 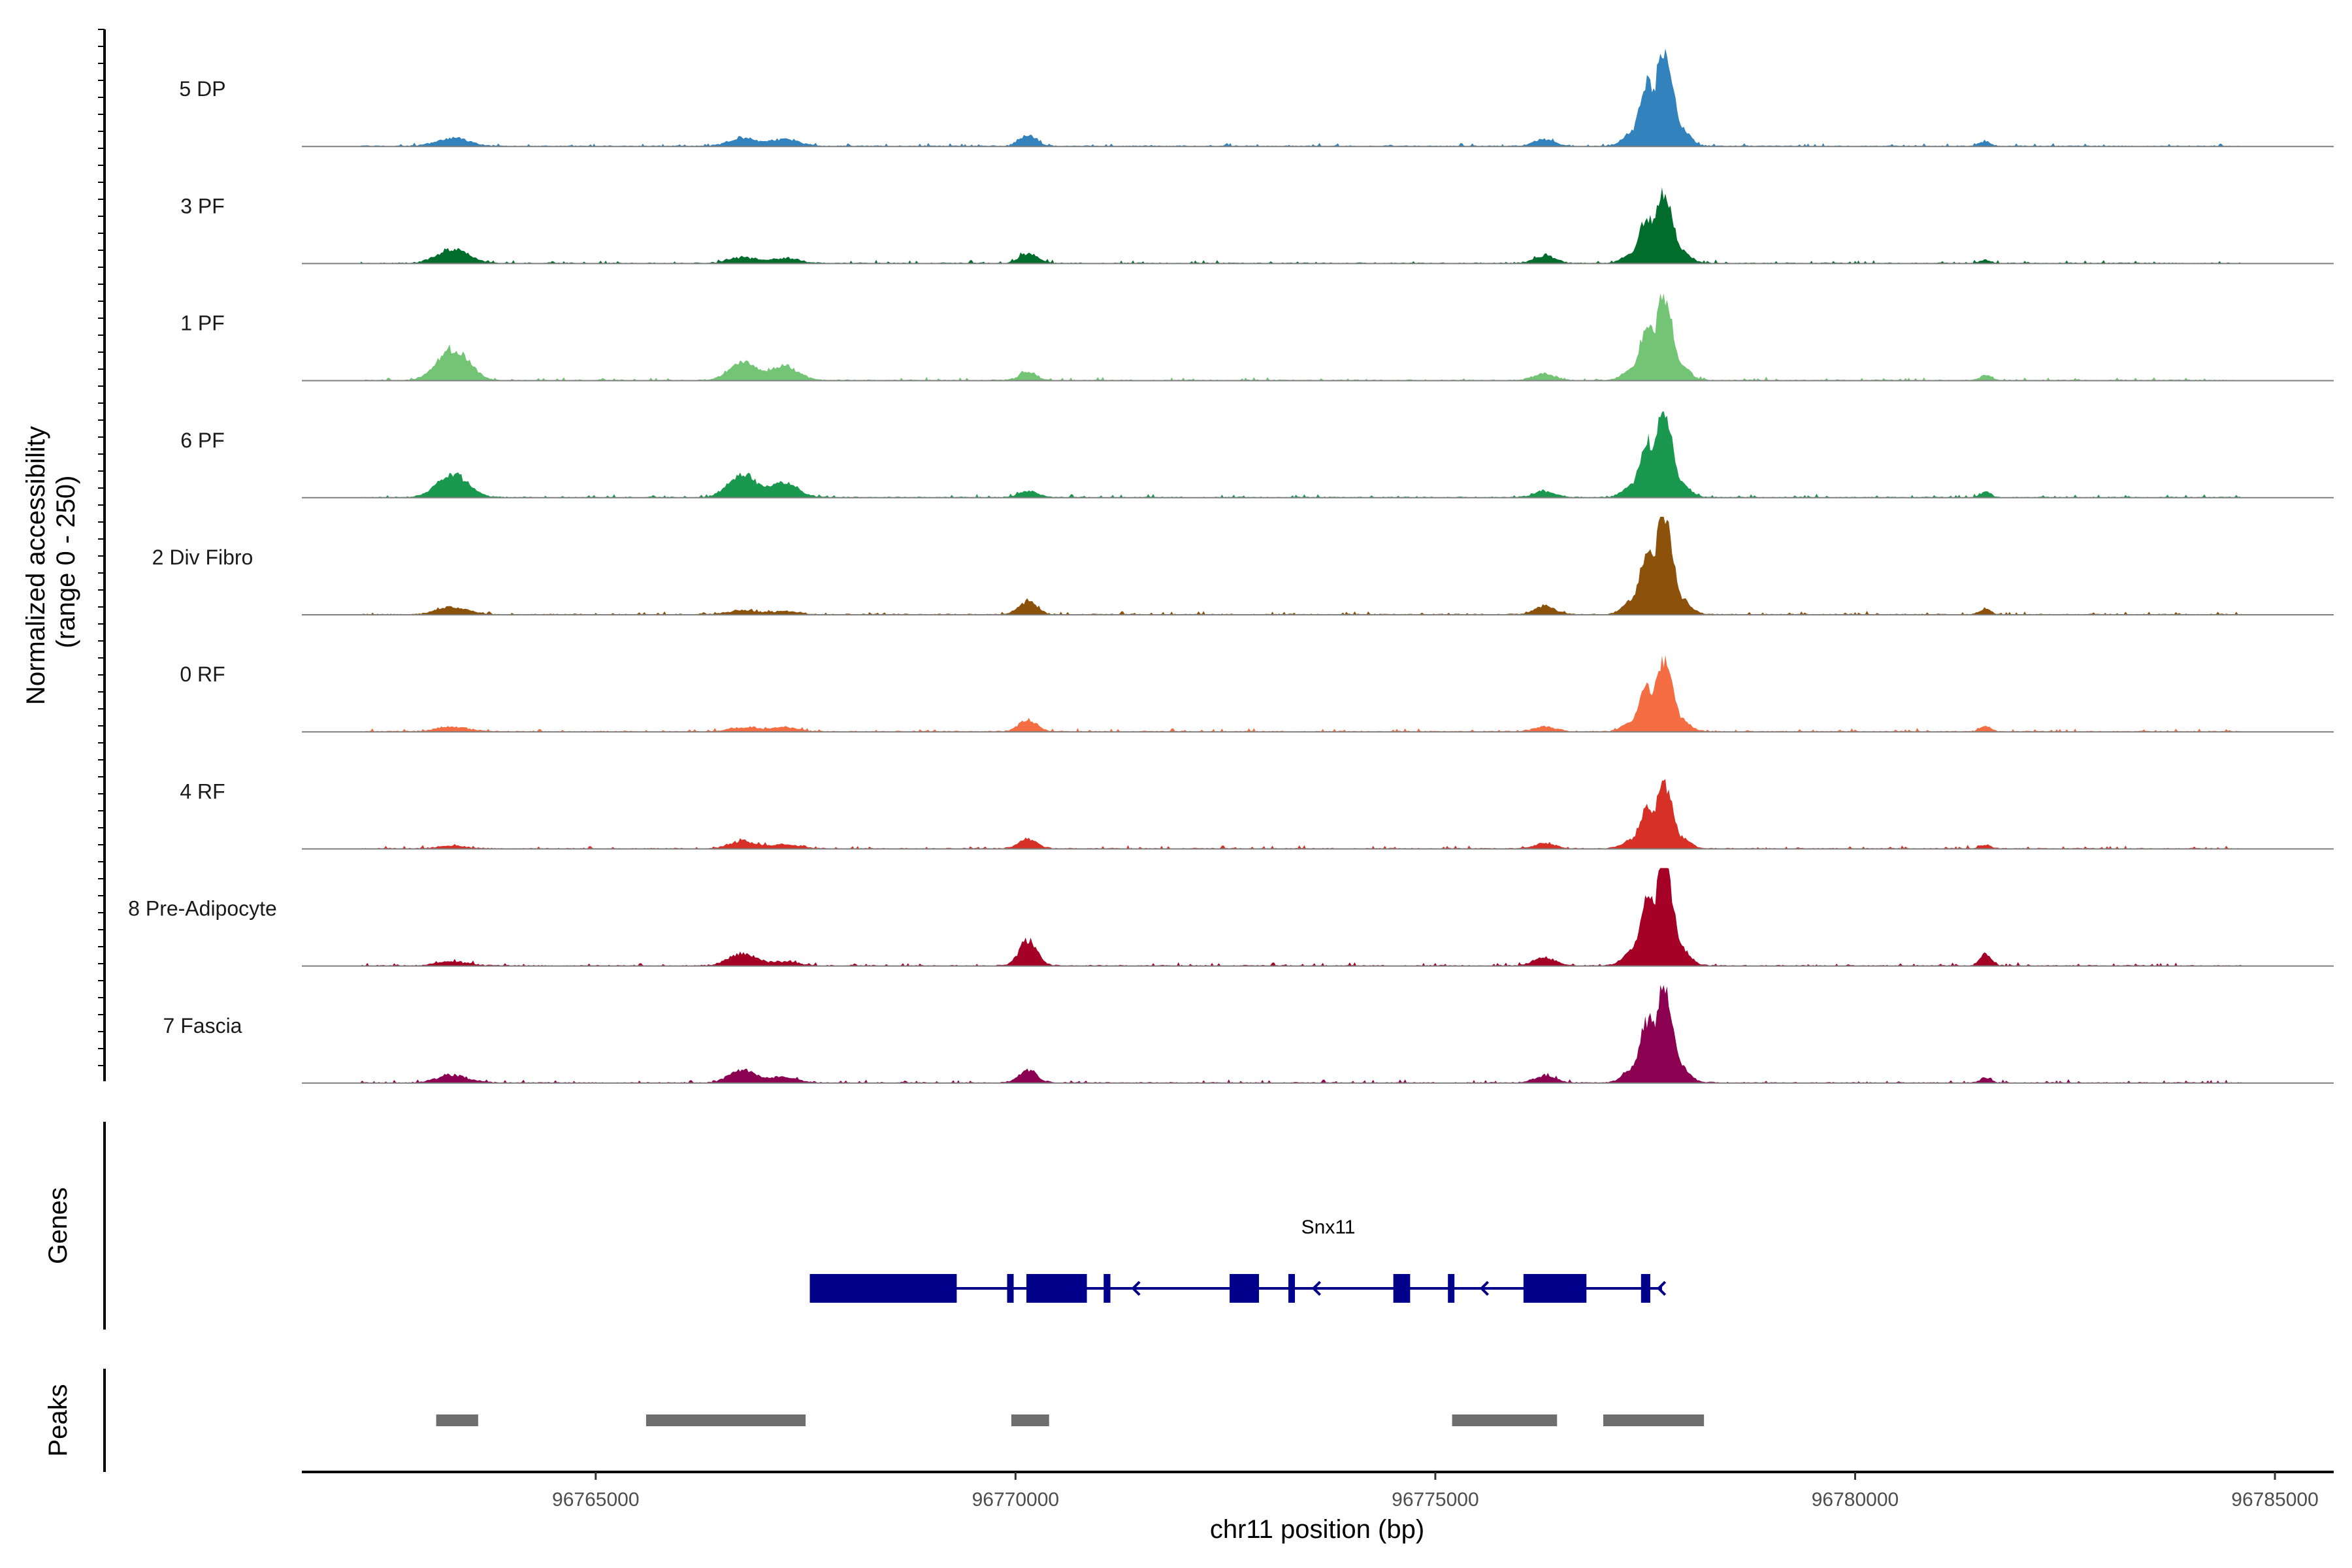 I want to click on track-0-rf: 0 RF, so click(x=1257, y=694).